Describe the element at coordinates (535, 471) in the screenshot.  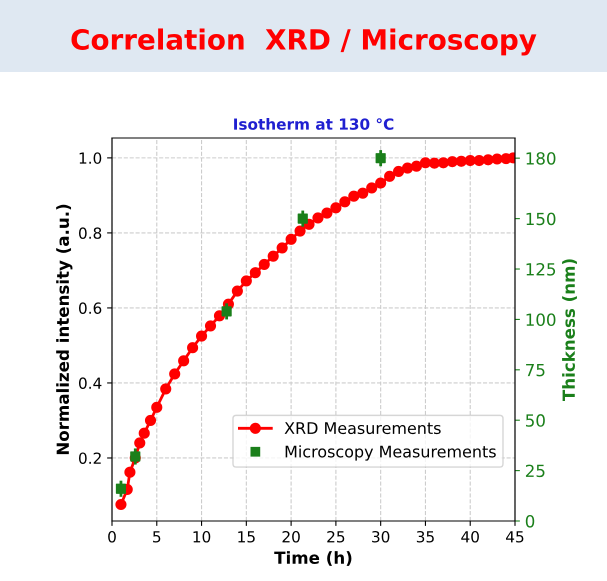
I see `y2-tick-label: 25` at that location.